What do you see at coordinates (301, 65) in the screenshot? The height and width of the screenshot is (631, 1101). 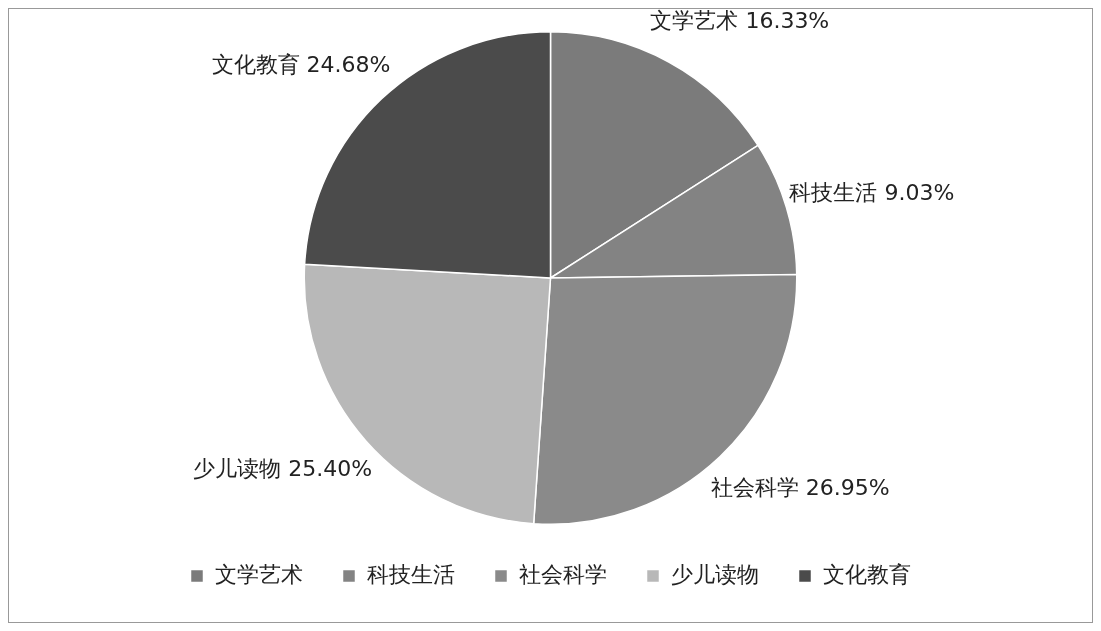 I see `category-label: 文化教育 24.68%` at bounding box center [301, 65].